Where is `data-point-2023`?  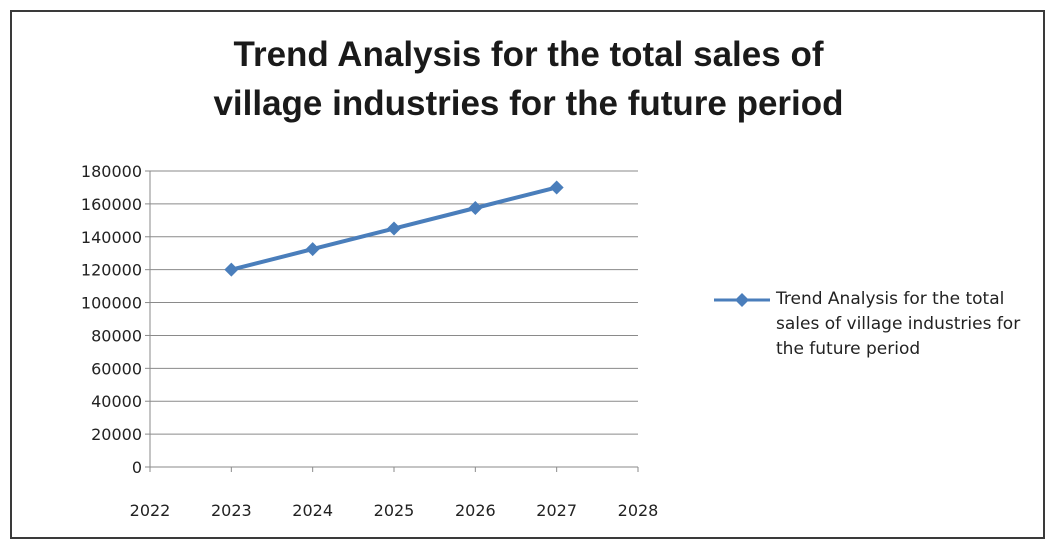
data-point-2023 is located at coordinates (231, 269).